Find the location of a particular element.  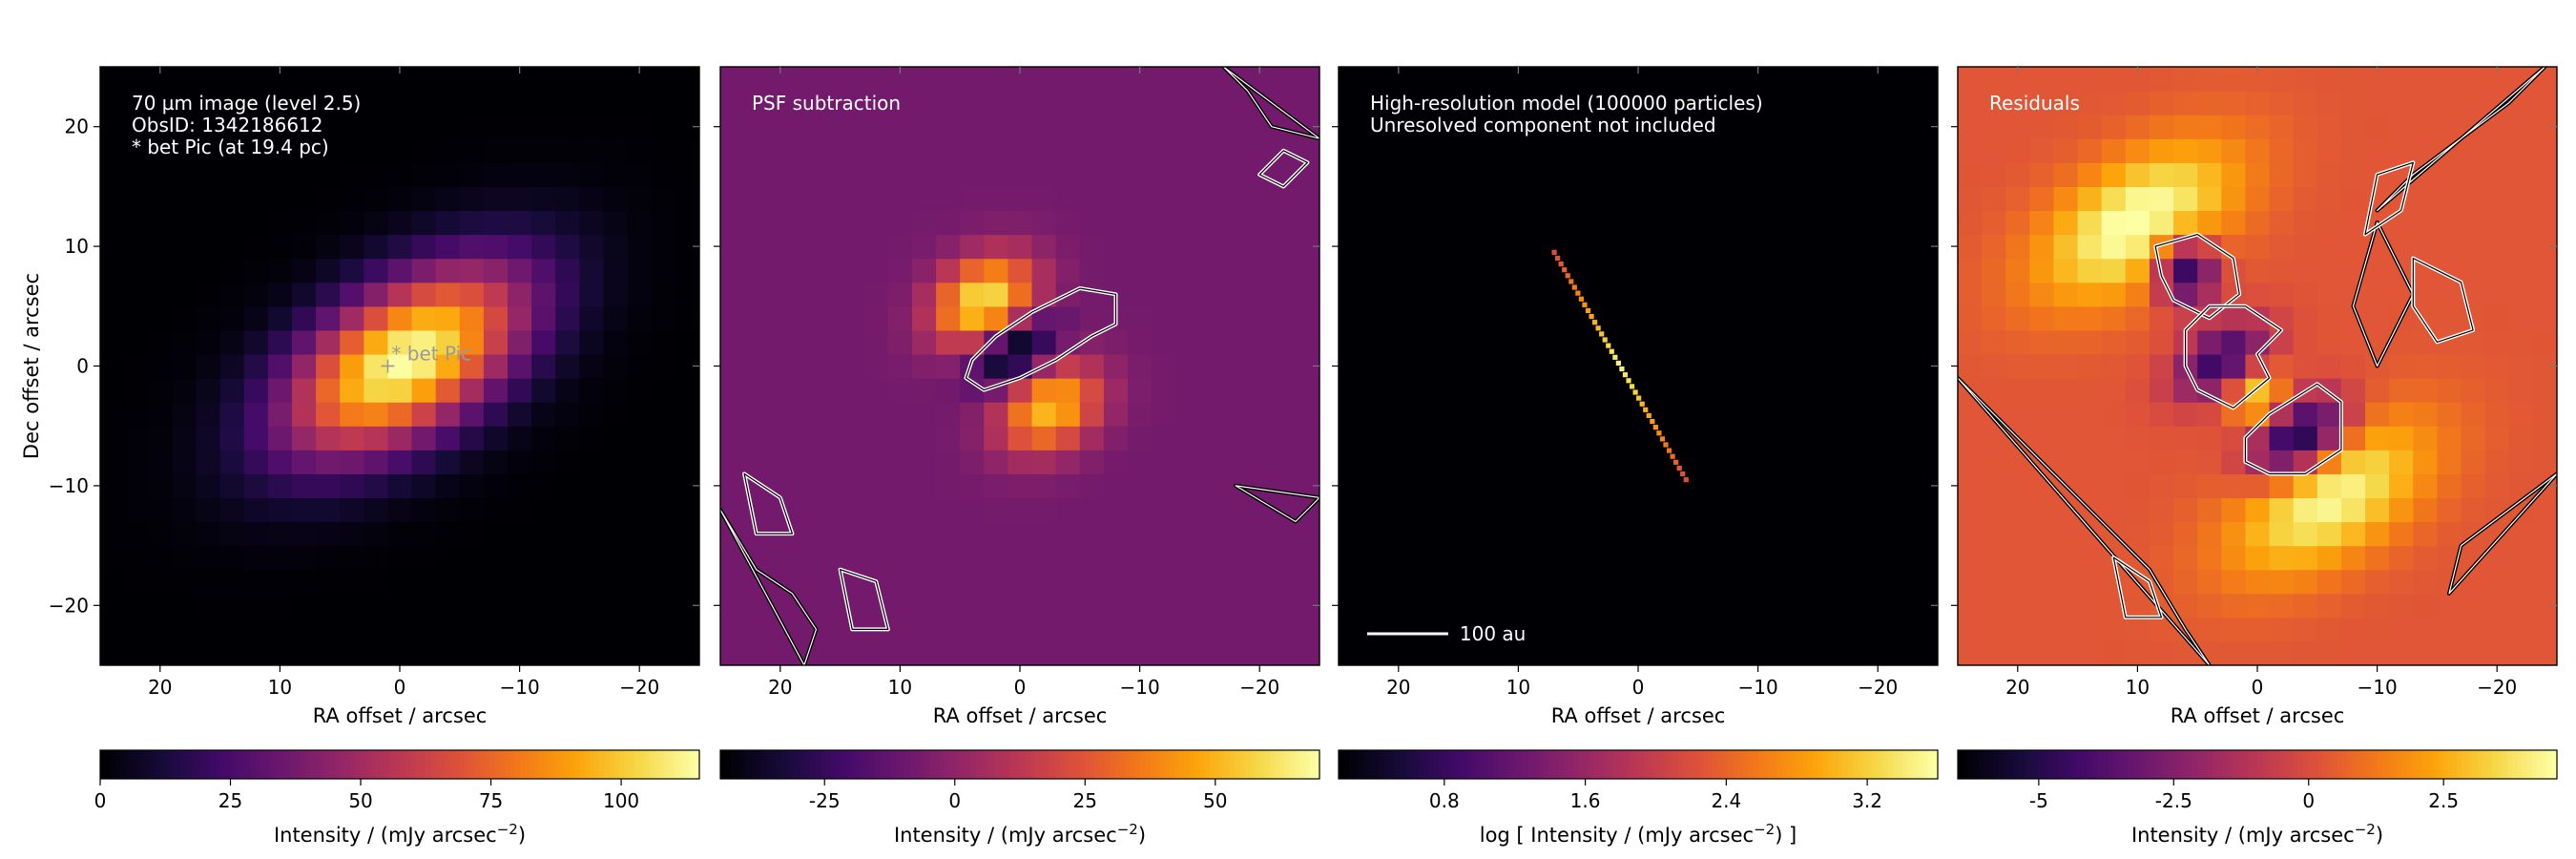

annotation-line: ObsID: 1342186612 is located at coordinates (227, 125).